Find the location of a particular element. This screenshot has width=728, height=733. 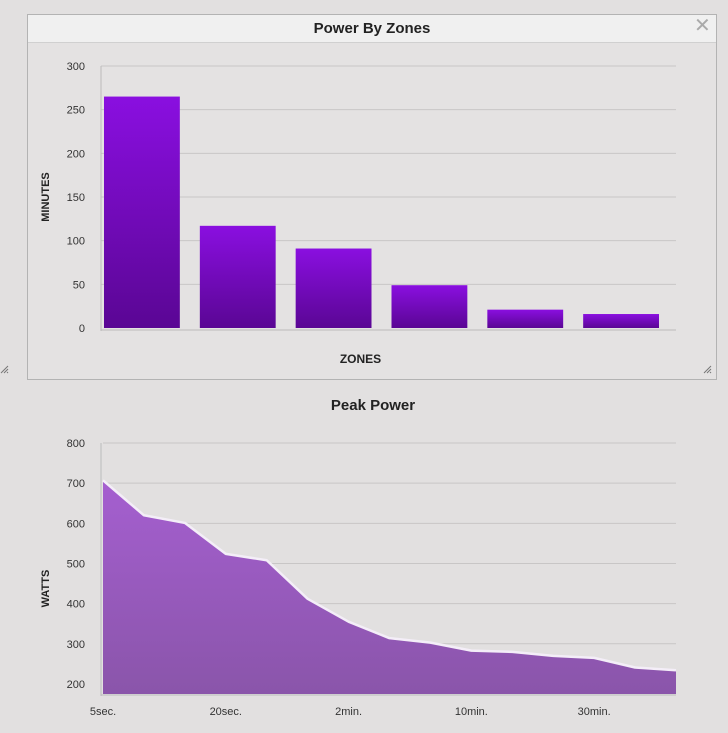

panel-title: Power By Zones is located at coordinates (372, 28).